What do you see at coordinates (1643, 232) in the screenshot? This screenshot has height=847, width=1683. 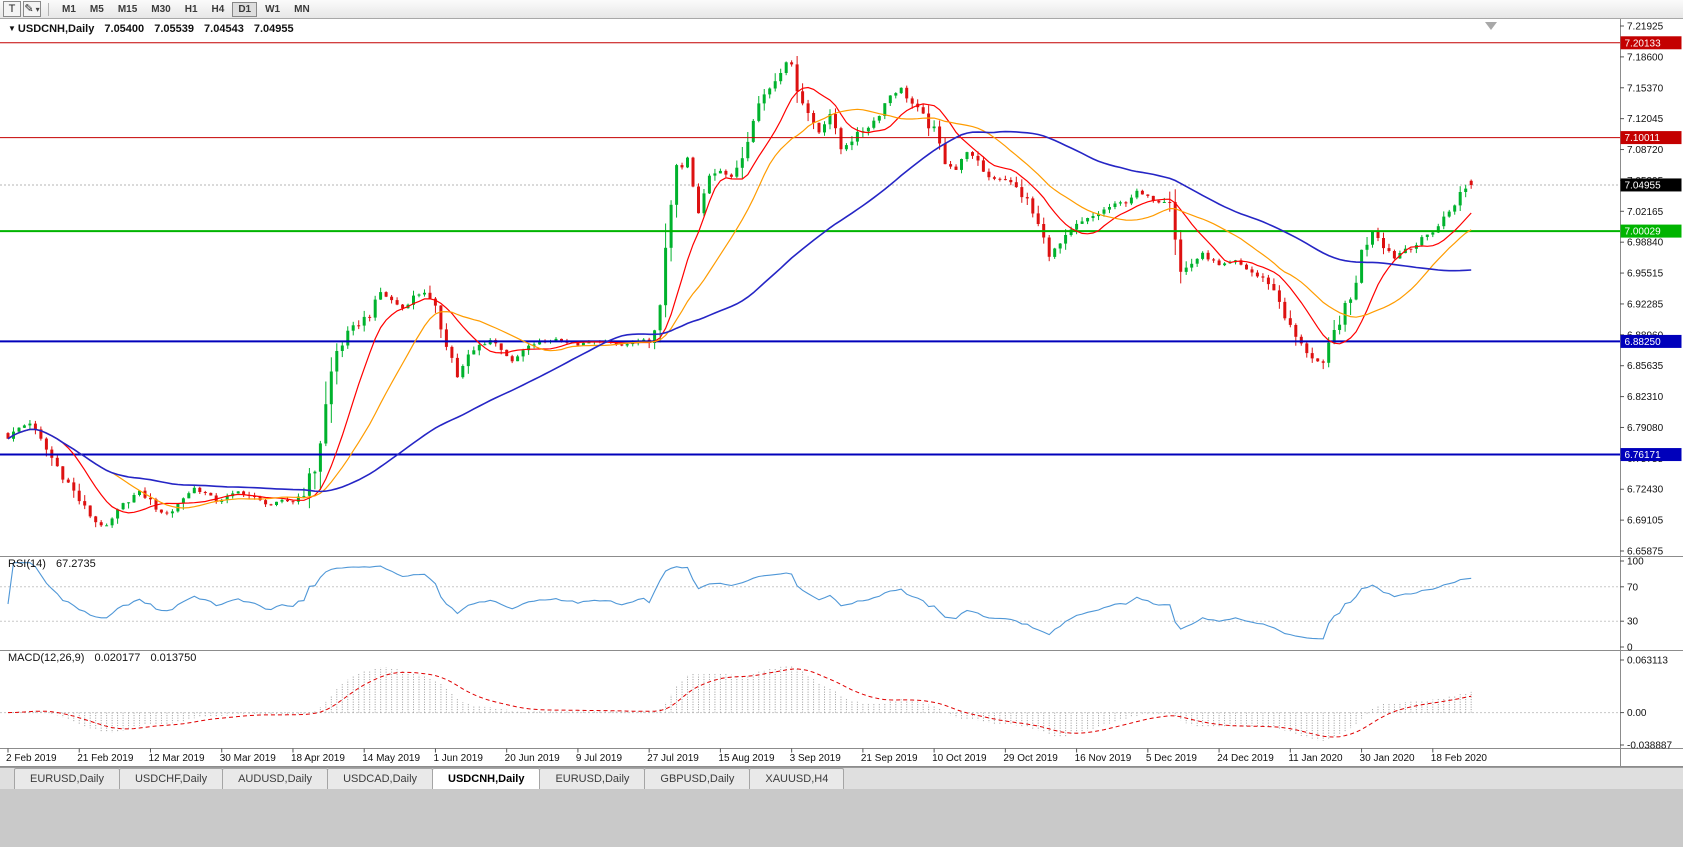 I see `svg-text: 7.00029` at bounding box center [1643, 232].